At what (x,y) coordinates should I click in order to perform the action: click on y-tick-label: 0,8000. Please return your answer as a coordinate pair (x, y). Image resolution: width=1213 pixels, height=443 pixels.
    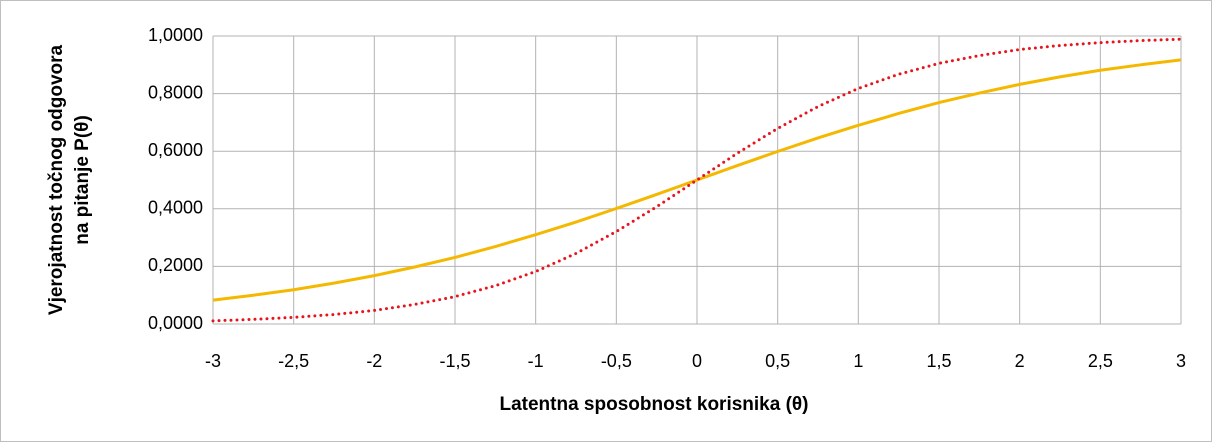
    Looking at the image, I should click on (175, 92).